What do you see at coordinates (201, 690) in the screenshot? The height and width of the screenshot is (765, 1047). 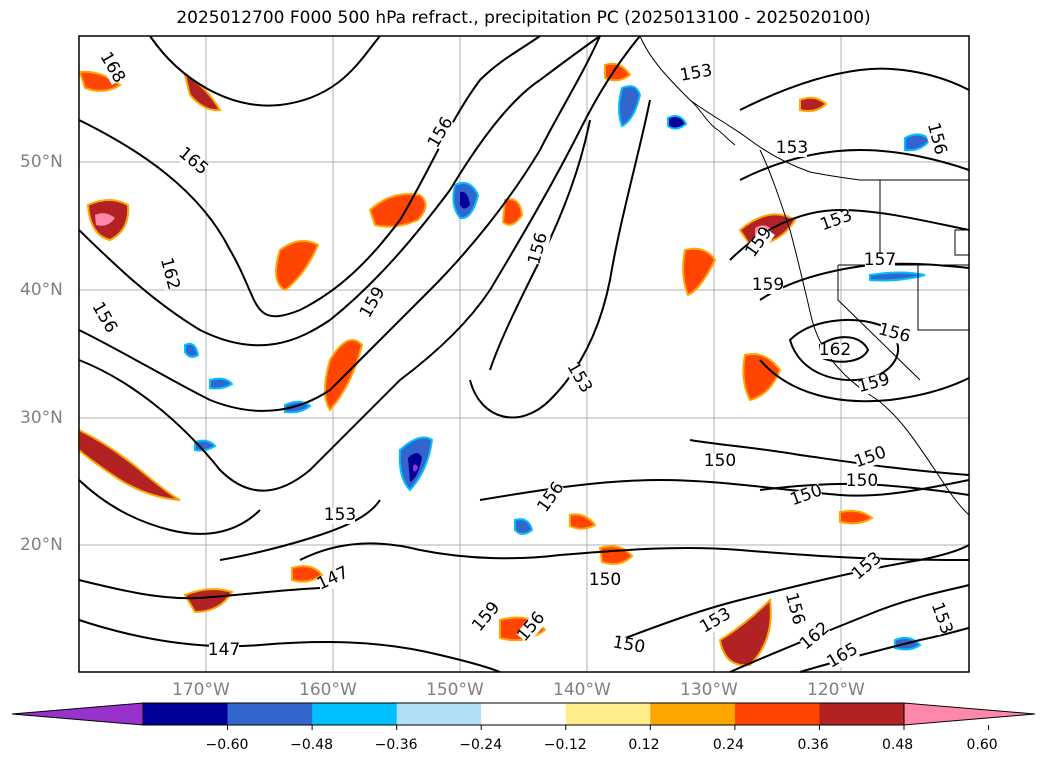 I see `lon-label-170w: 170°W` at bounding box center [201, 690].